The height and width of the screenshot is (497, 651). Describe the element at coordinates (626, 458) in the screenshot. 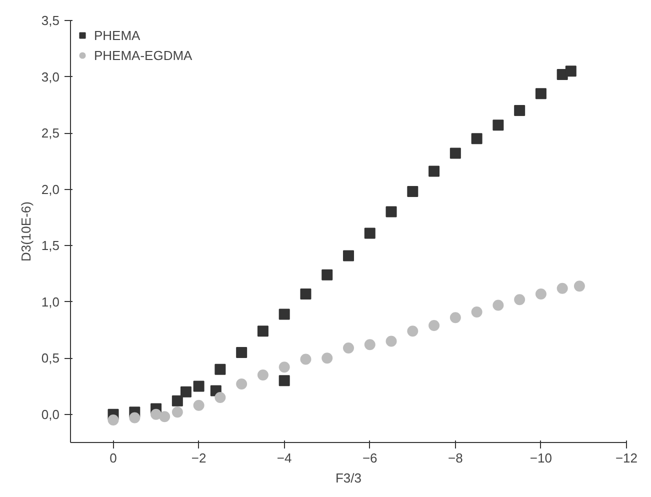

I see `x-tick-label: −12` at that location.